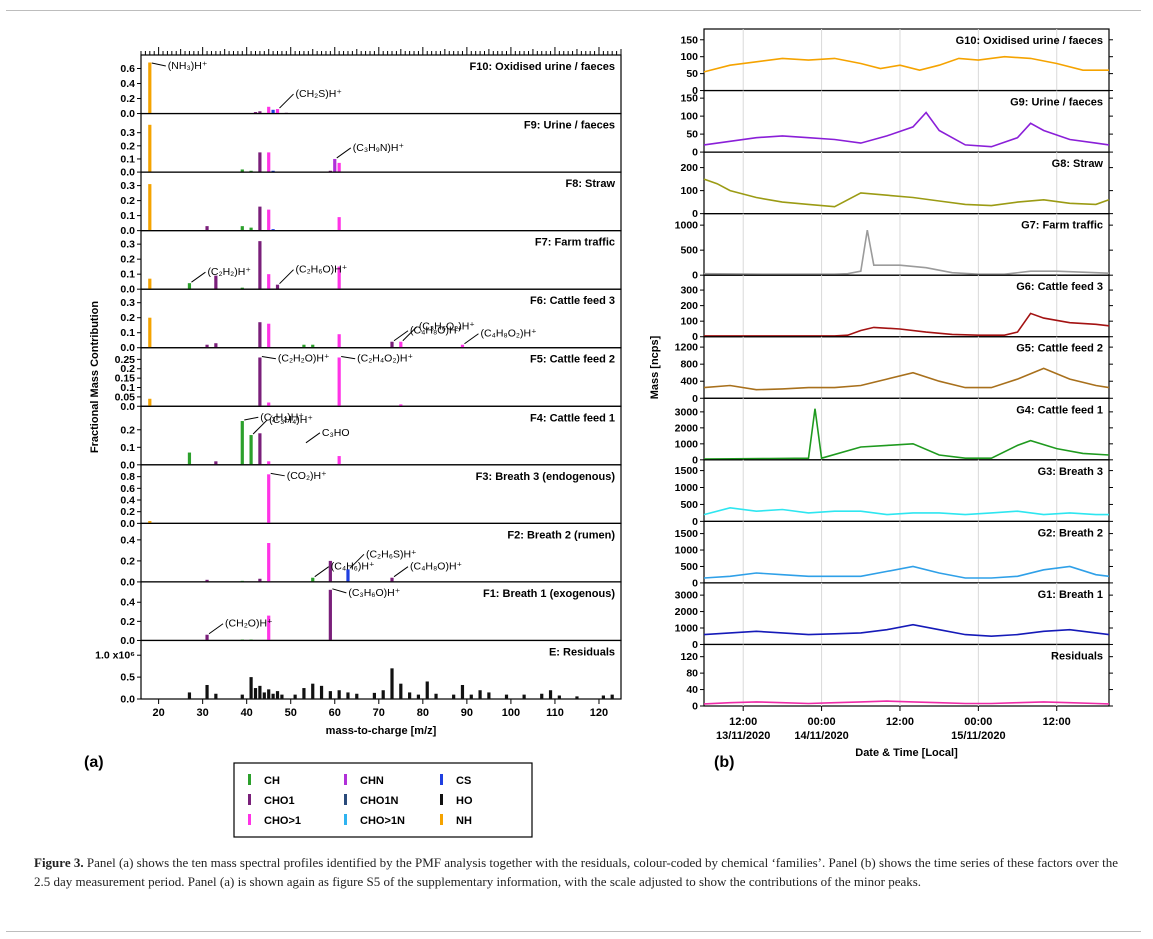  I want to click on series-label: G9: Urine / faeces, so click(1056, 103).